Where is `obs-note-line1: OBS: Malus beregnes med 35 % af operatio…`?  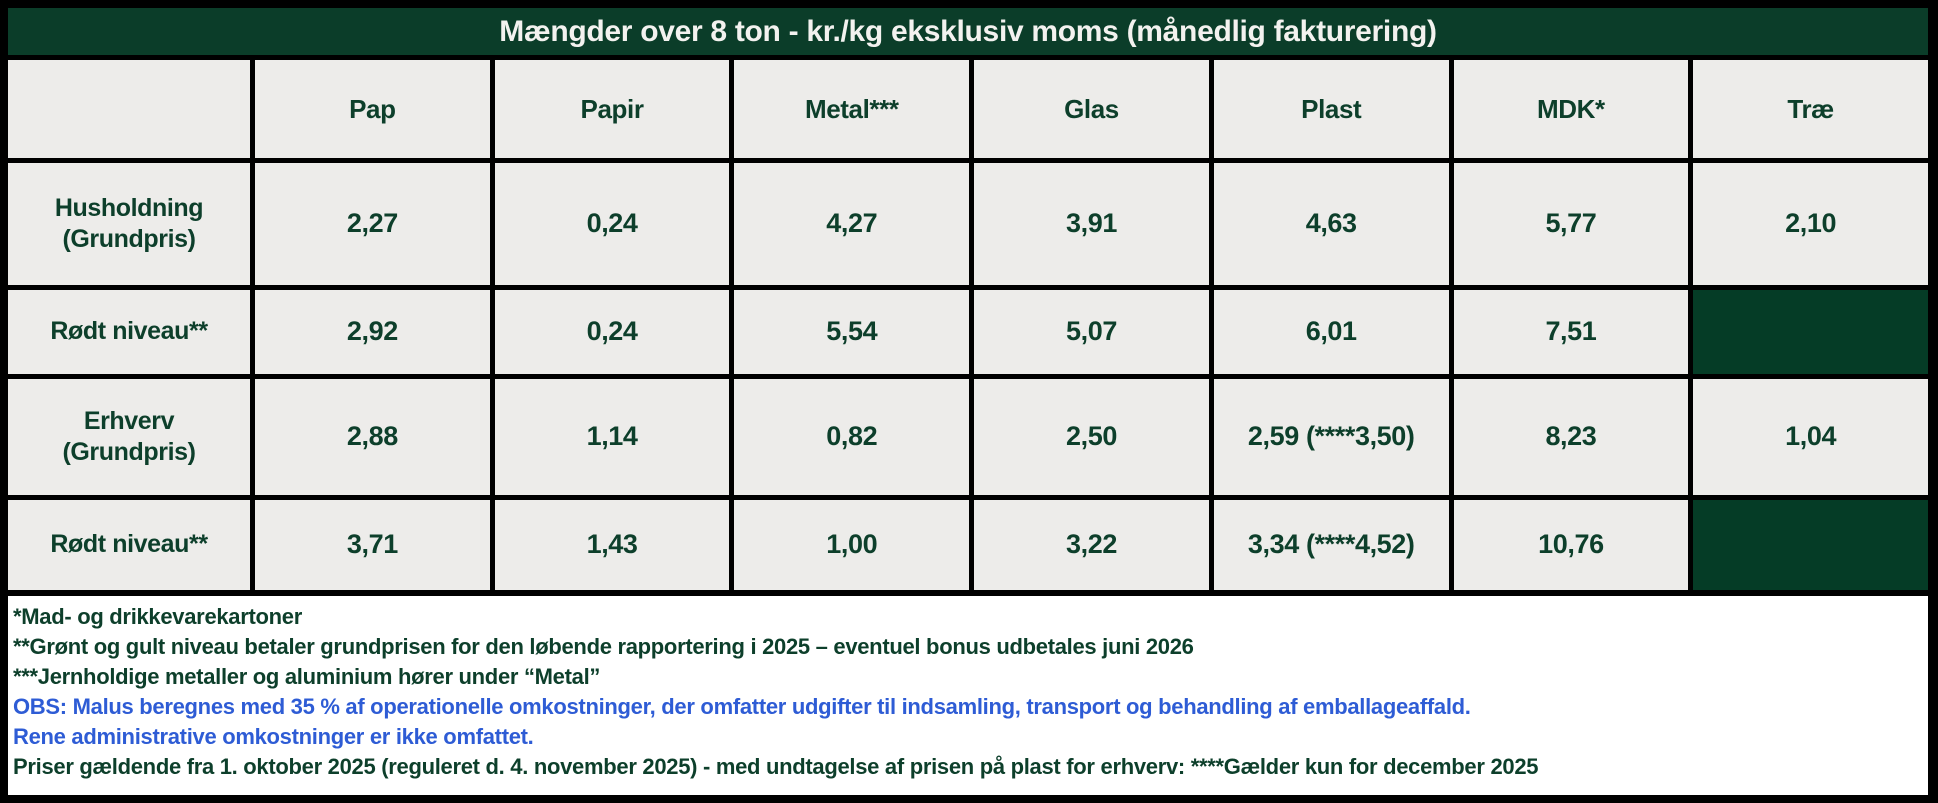
obs-note-line1: OBS: Malus beregnes med 35 % af operatio… is located at coordinates (742, 706).